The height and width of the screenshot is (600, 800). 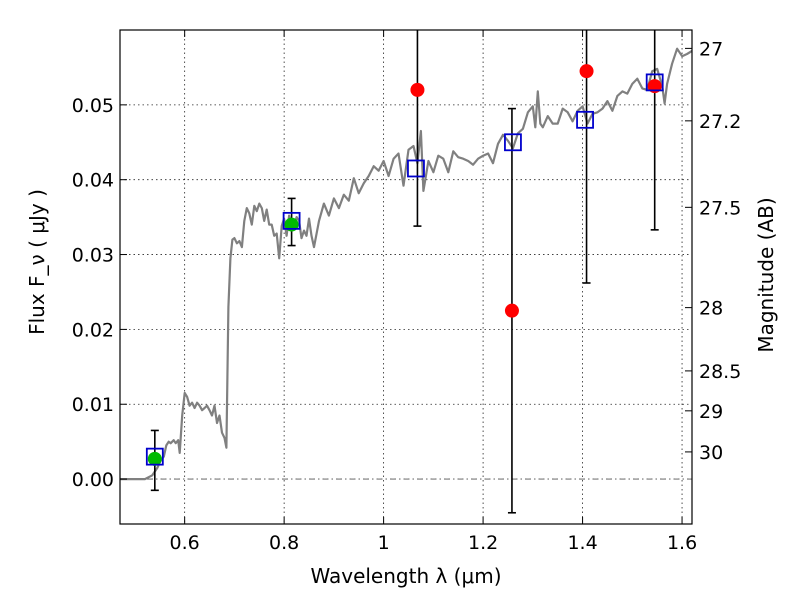 I want to click on detected-flux-point, so click(x=154, y=458).